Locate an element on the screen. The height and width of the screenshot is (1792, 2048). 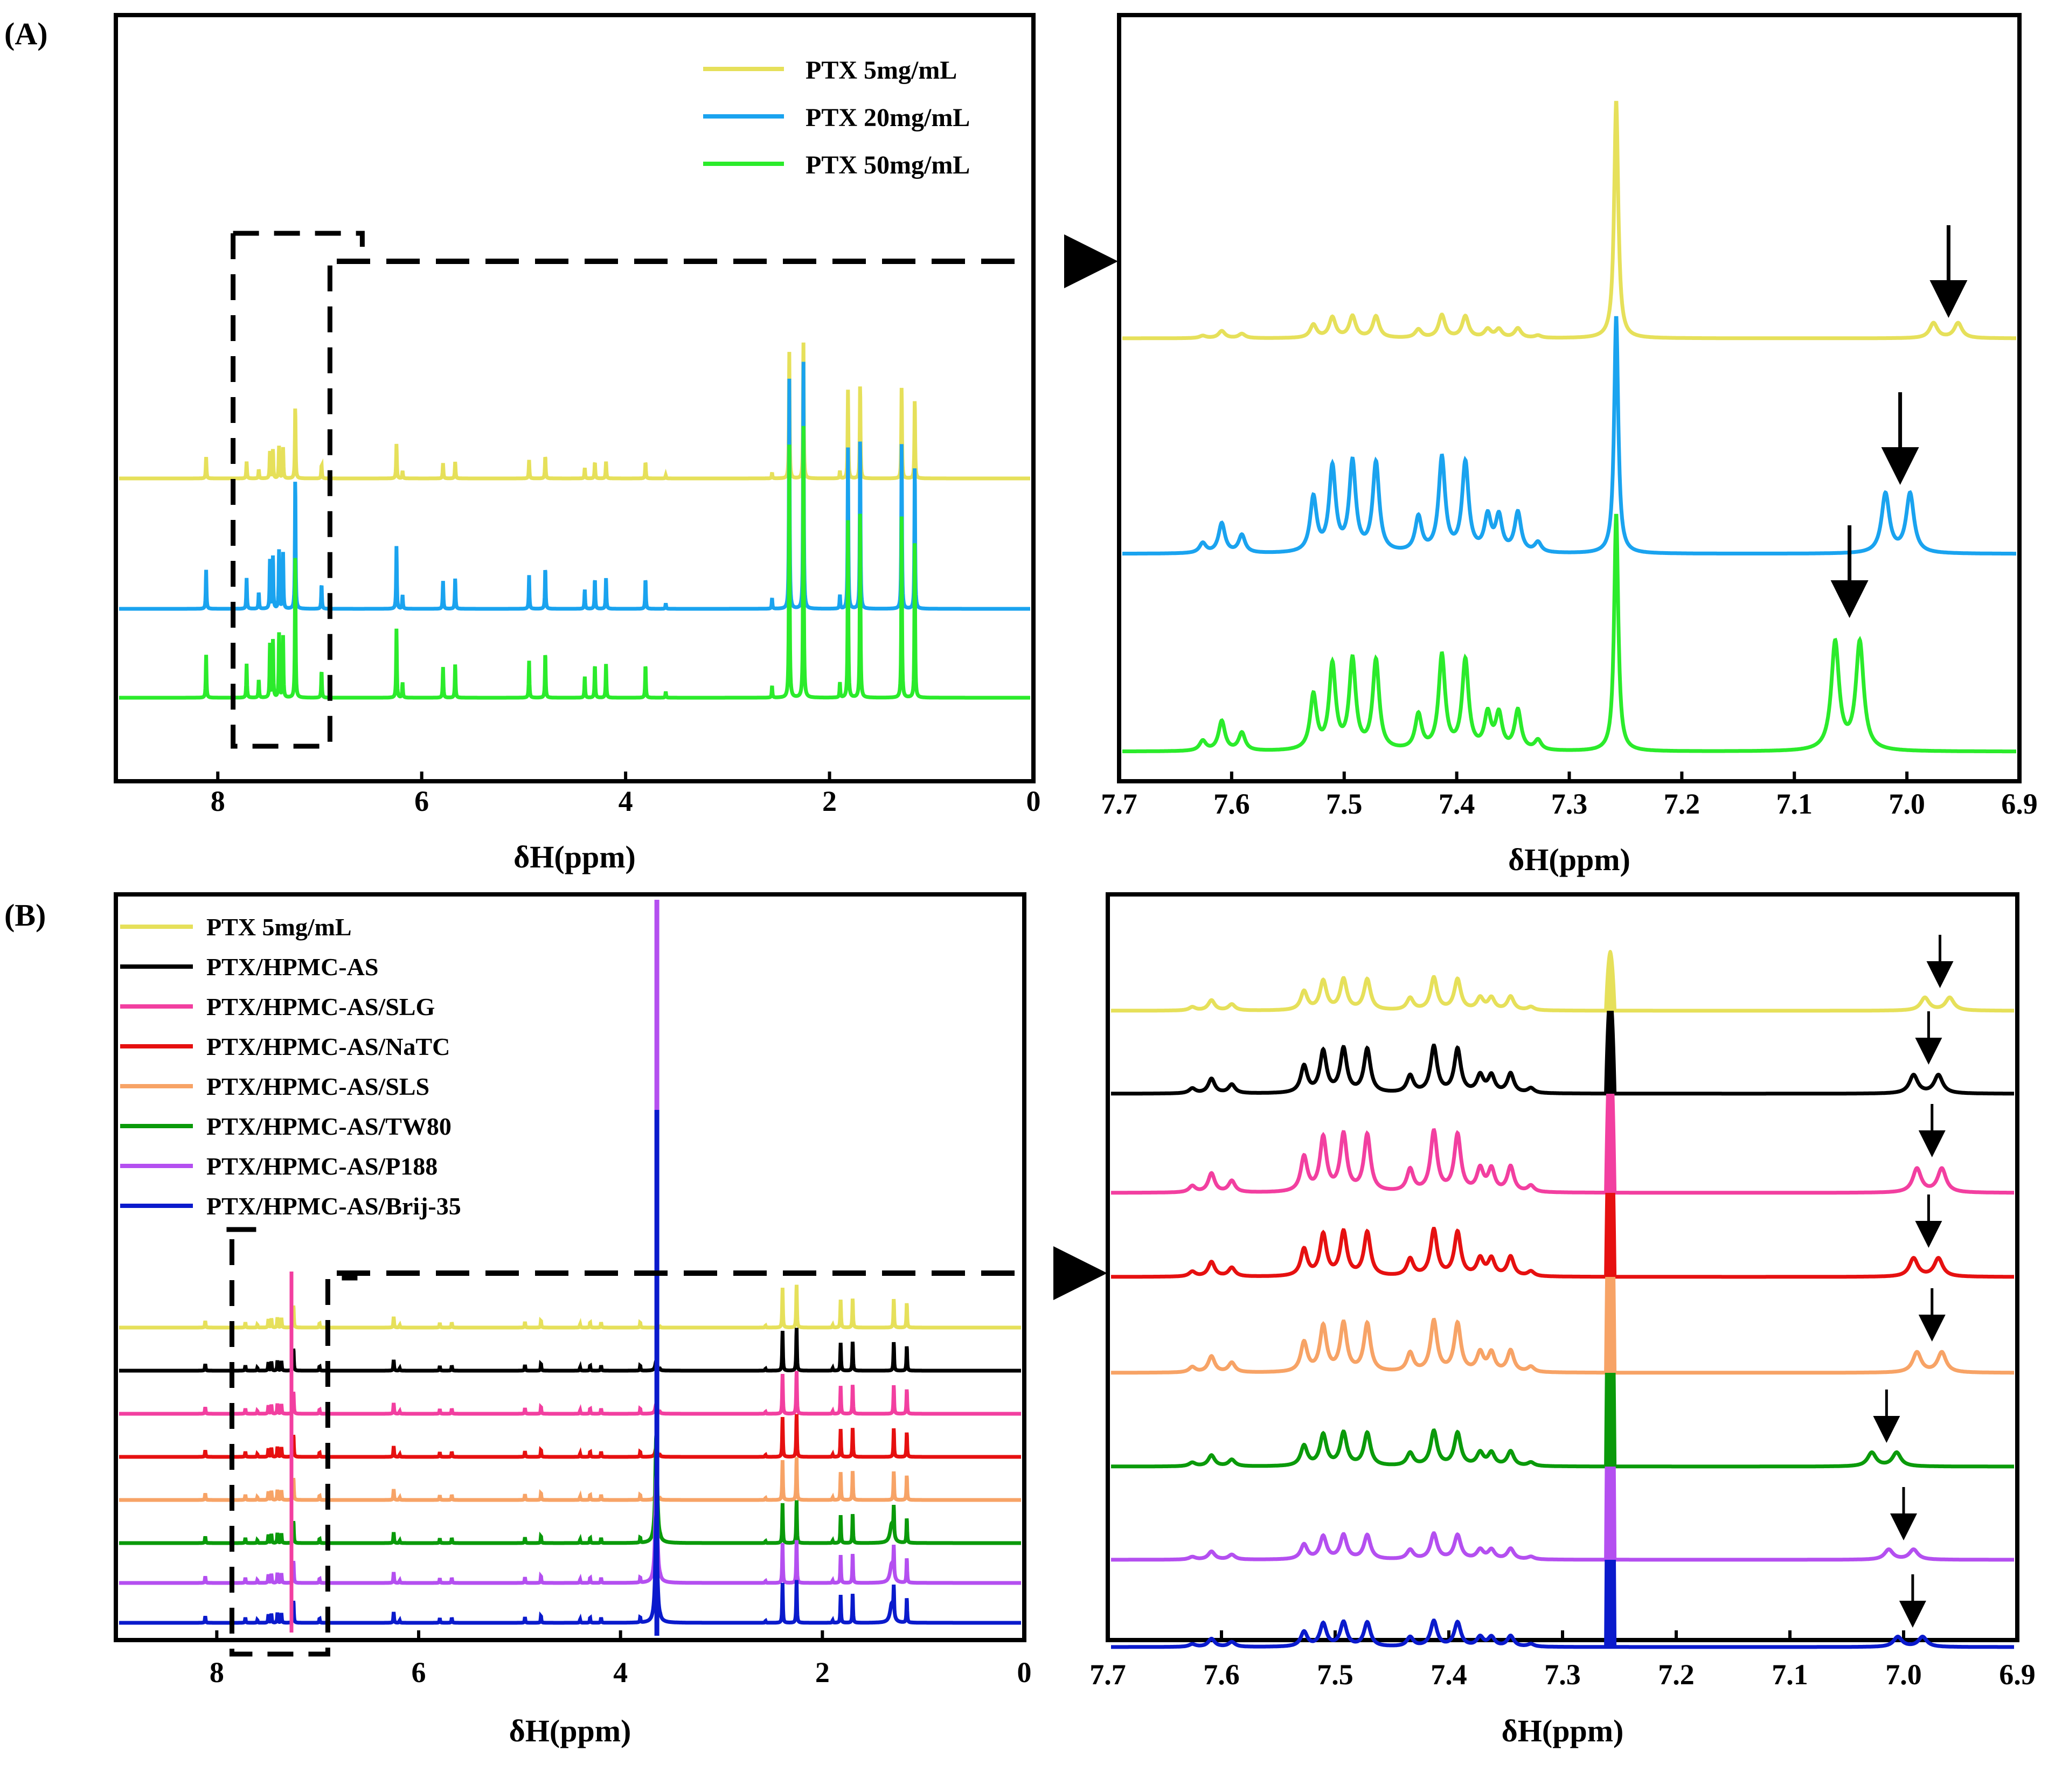
legend-label: PTX/HPMC-AS/SLG is located at coordinates (320, 1007).